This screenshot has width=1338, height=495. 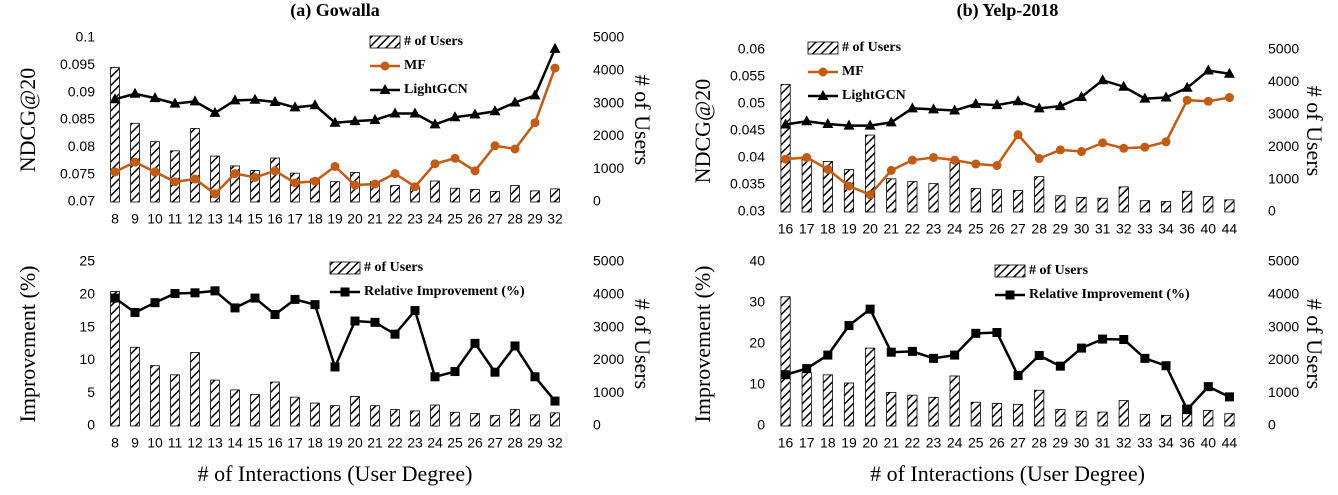 What do you see at coordinates (175, 219) in the screenshot?
I see `x-tick-label: 11` at bounding box center [175, 219].